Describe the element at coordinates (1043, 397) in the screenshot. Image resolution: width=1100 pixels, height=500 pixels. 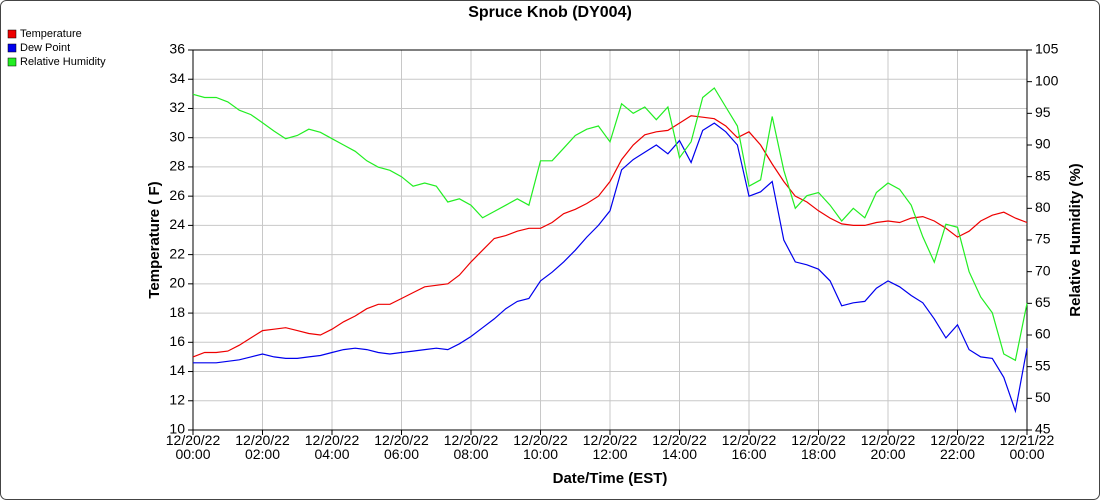
I see `y2-tick-label: 50` at that location.